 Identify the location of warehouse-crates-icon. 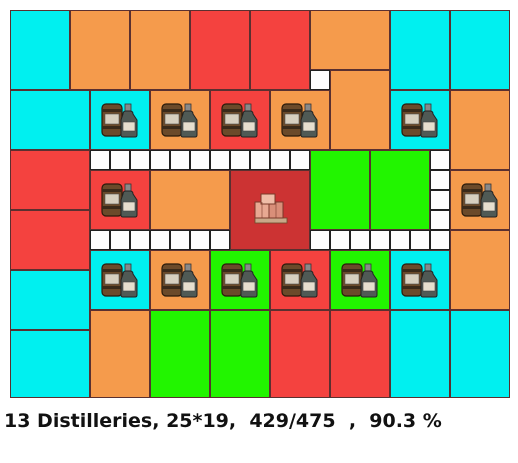
(271, 208).